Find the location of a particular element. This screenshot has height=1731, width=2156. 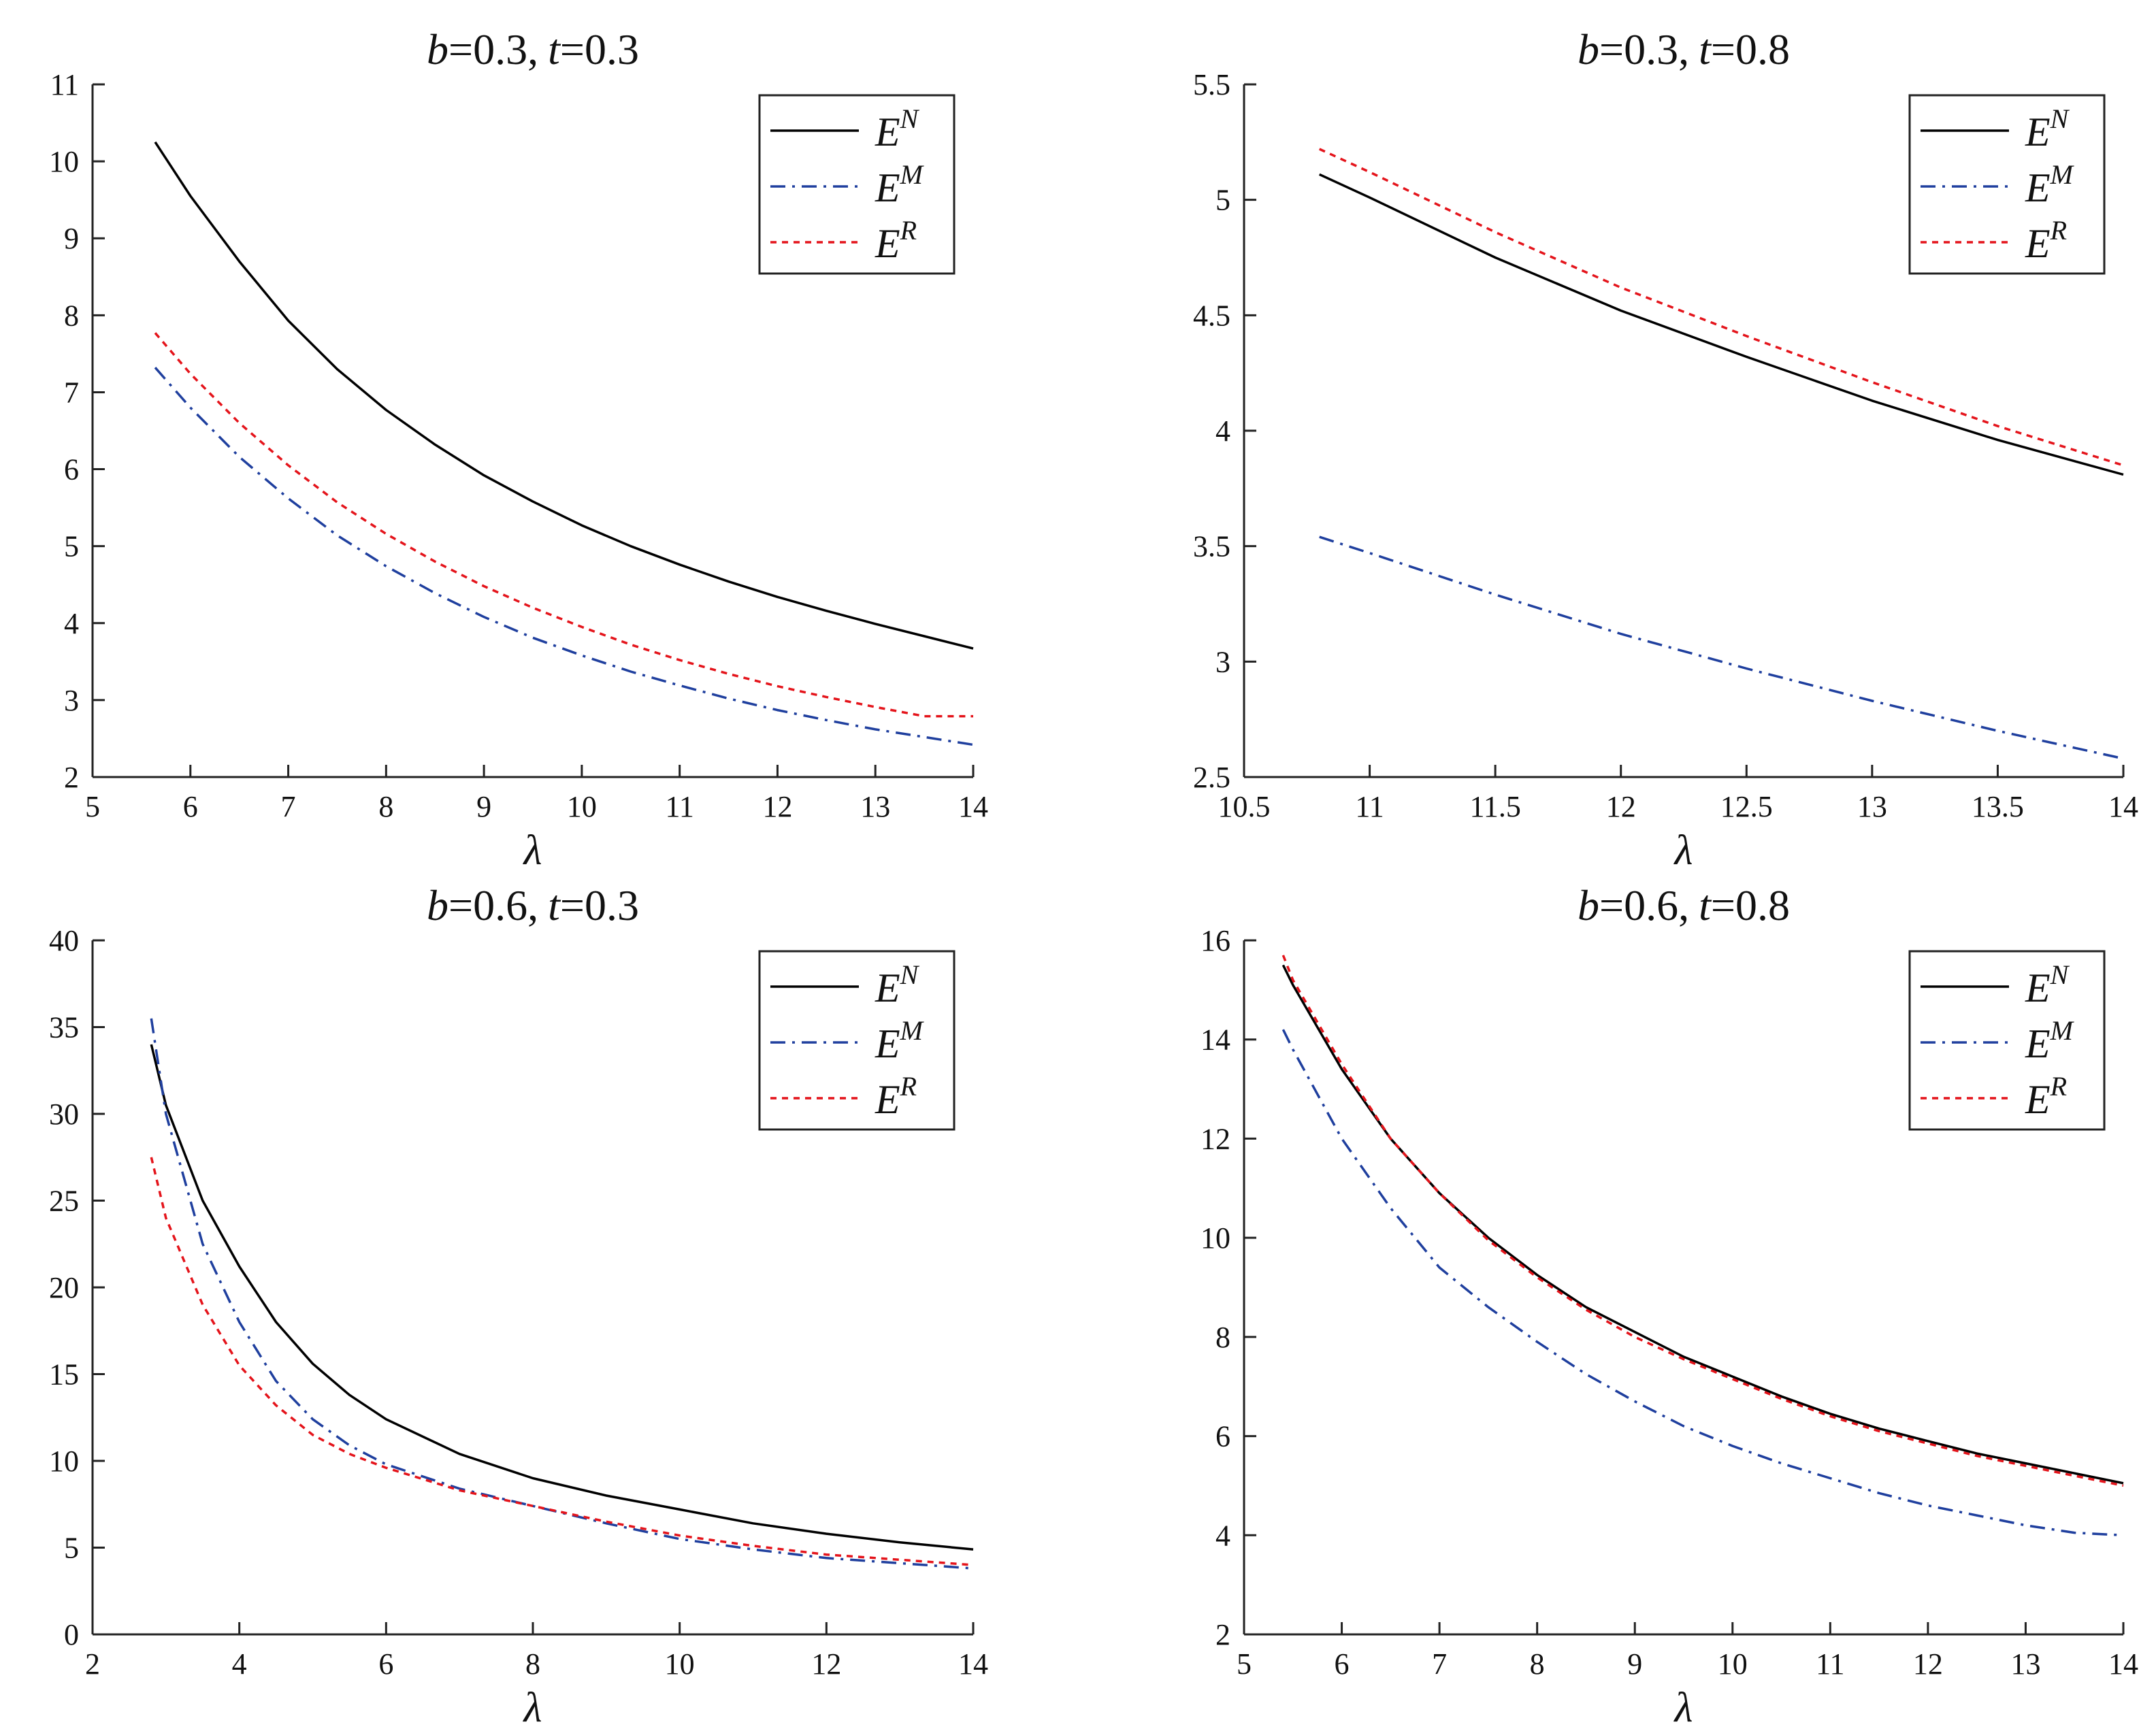

y-tick-label: 9 is located at coordinates (71, 239).